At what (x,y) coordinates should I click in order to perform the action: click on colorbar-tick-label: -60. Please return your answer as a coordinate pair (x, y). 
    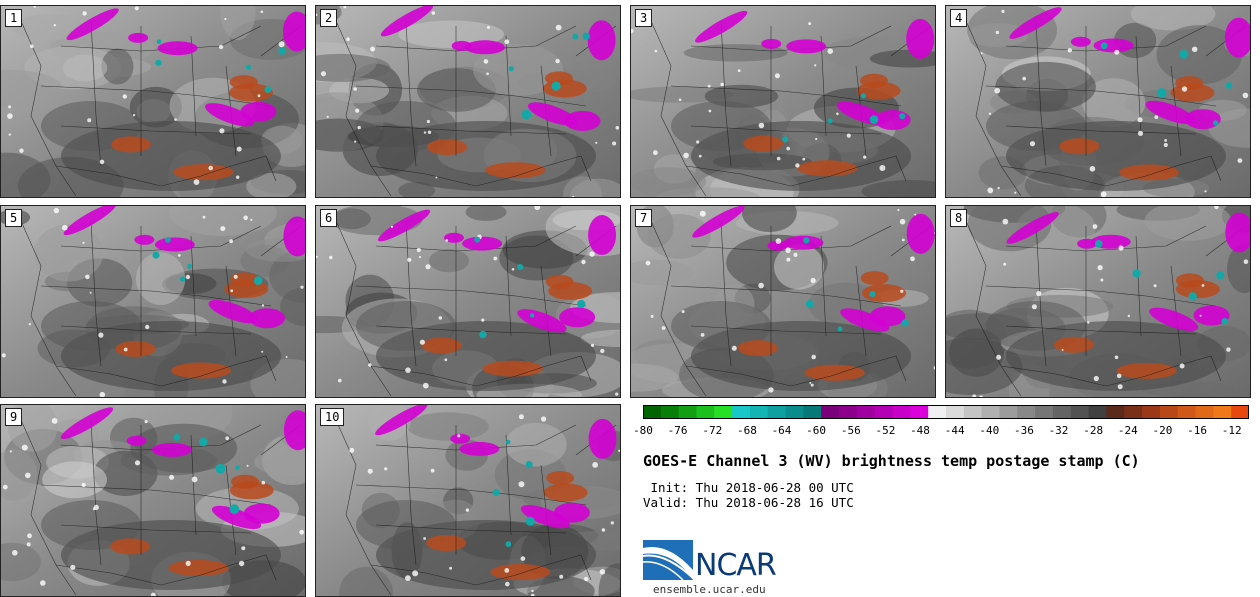
    Looking at the image, I should click on (816, 430).